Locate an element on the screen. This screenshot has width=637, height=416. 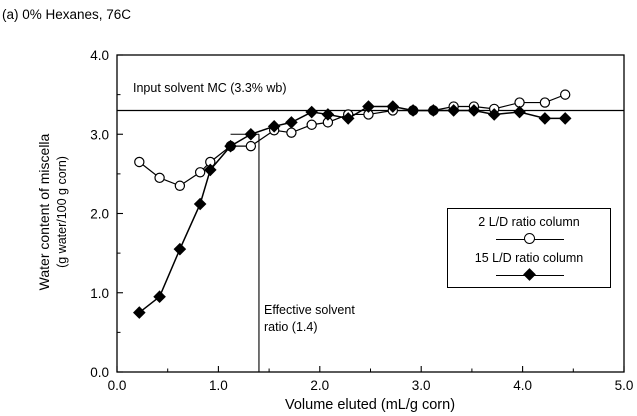
y-axis-title-line1: Water content of miscella is located at coordinates (44, 211).